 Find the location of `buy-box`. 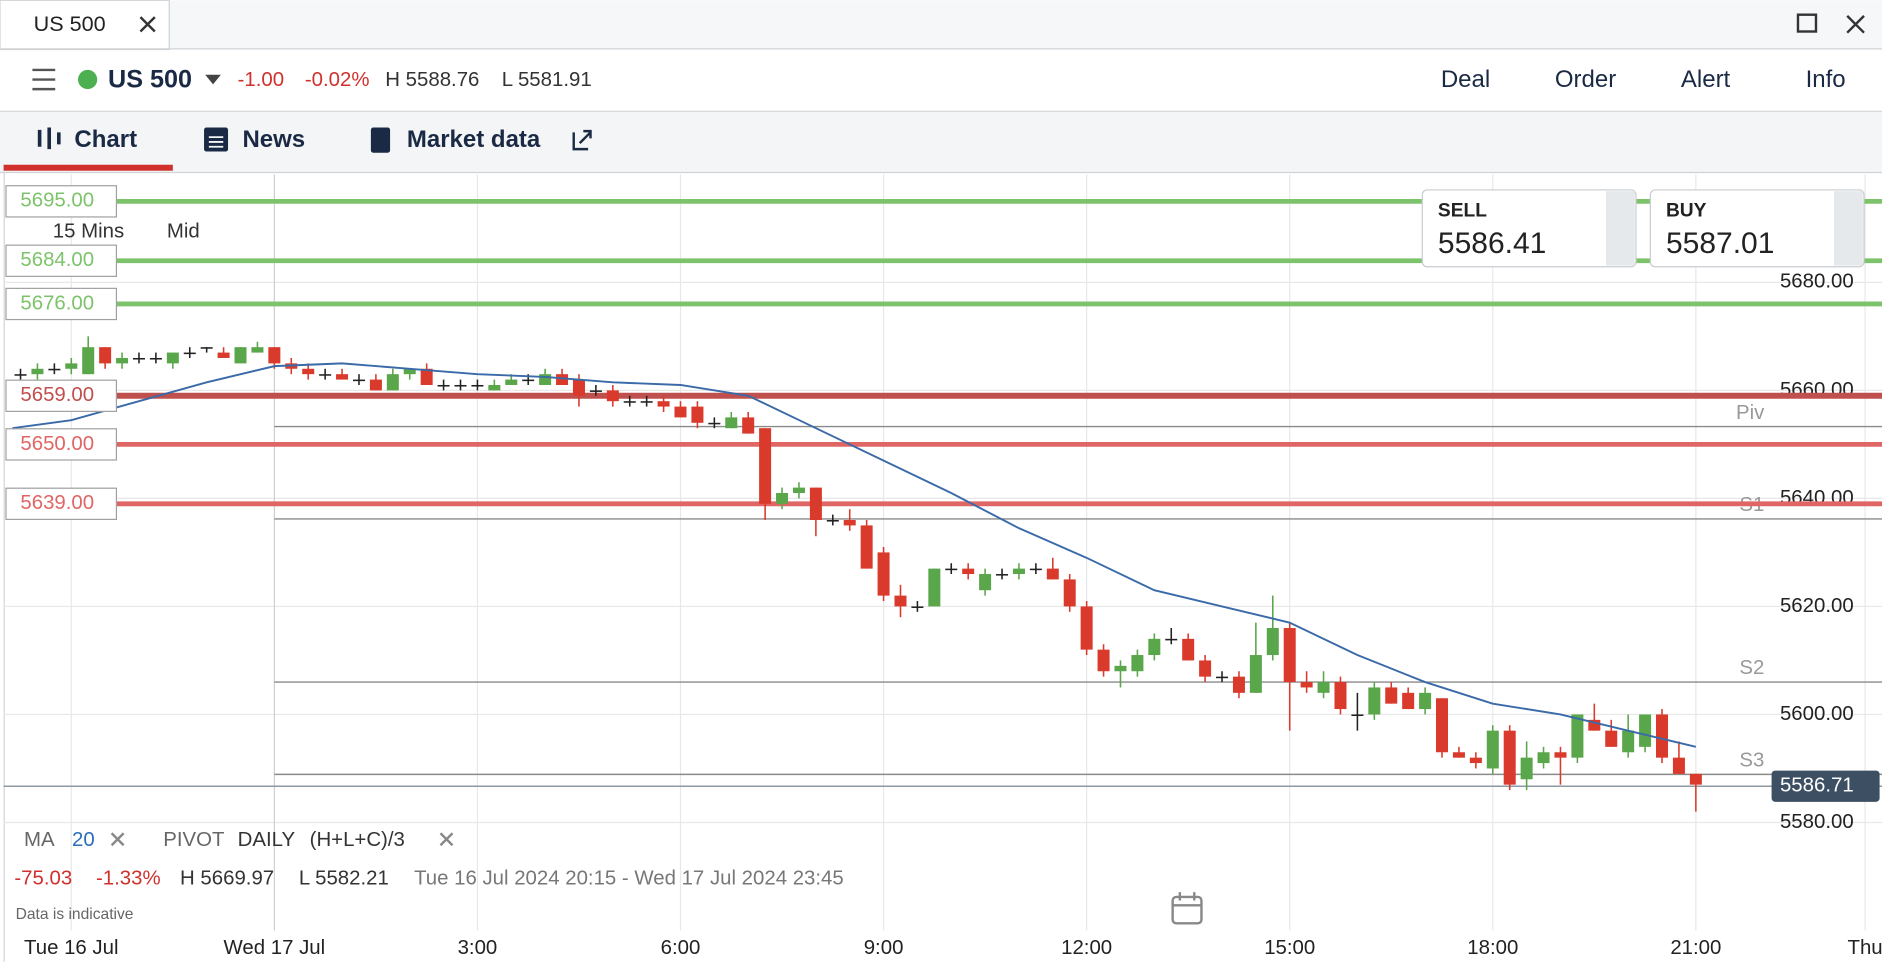

buy-box is located at coordinates (1757, 228).